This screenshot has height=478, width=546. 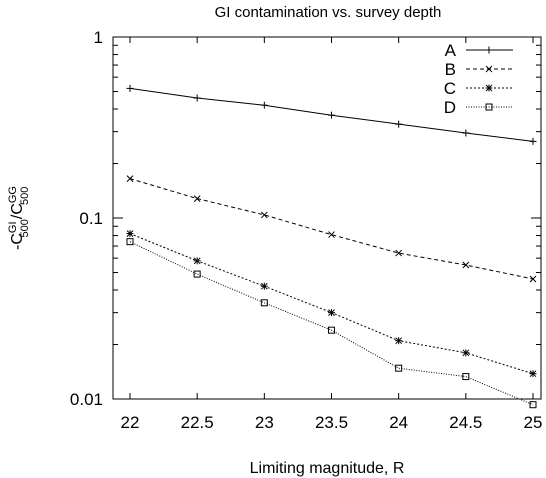 I want to click on series-a, so click(x=331, y=114).